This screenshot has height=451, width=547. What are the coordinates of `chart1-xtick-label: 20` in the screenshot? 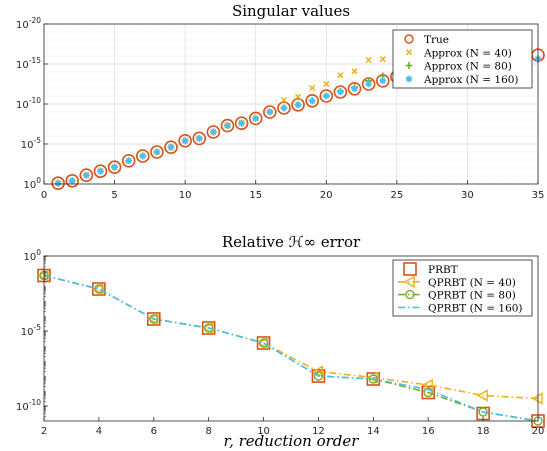 It's located at (326, 195).